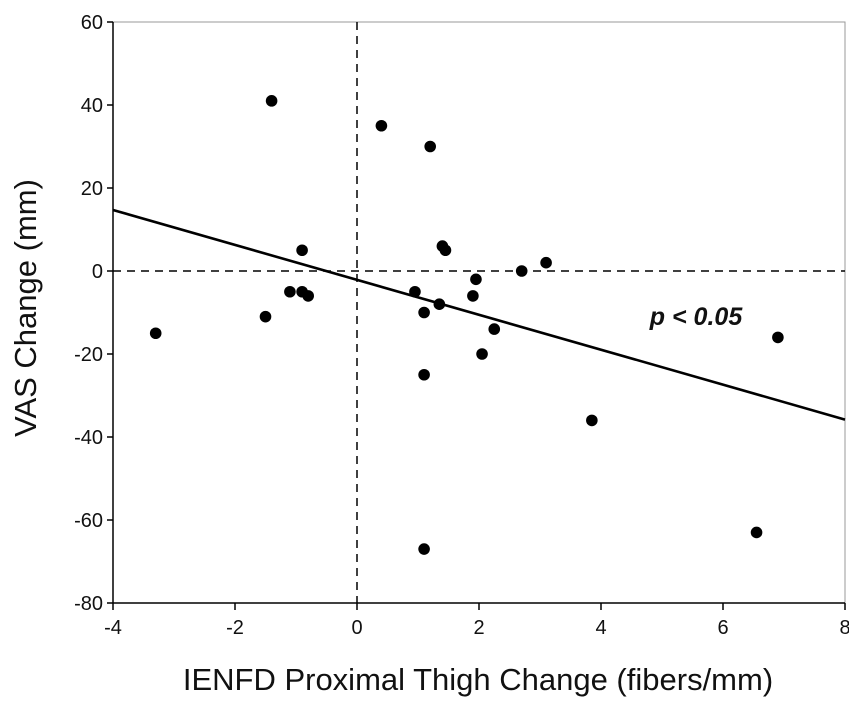  What do you see at coordinates (88, 438) in the screenshot?
I see `y-tick-label: -40` at bounding box center [88, 438].